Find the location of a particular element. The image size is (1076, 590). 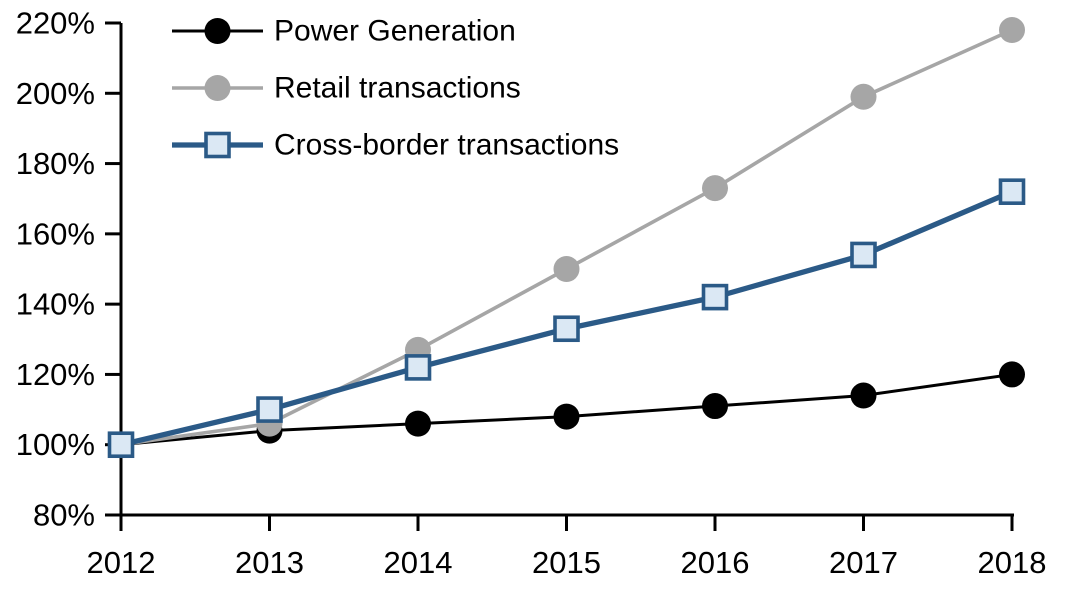

x-axis-label: 2016 is located at coordinates (715, 562).